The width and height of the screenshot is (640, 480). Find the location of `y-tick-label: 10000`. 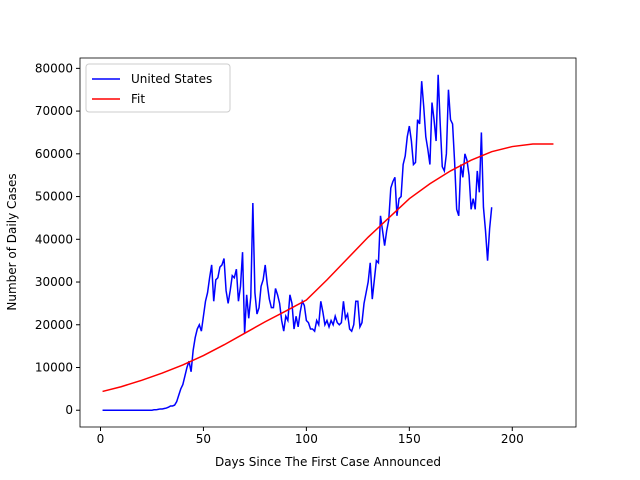

y-tick-label: 10000 is located at coordinates (54, 367).